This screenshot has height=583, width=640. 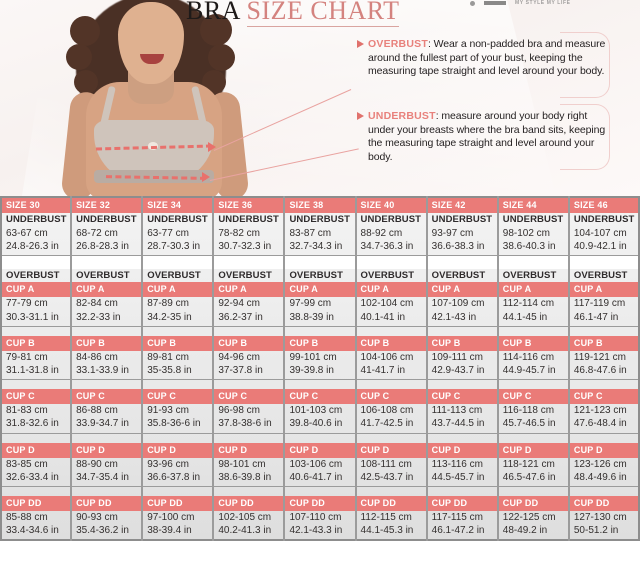 I want to click on model-photo, so click(x=155, y=98).